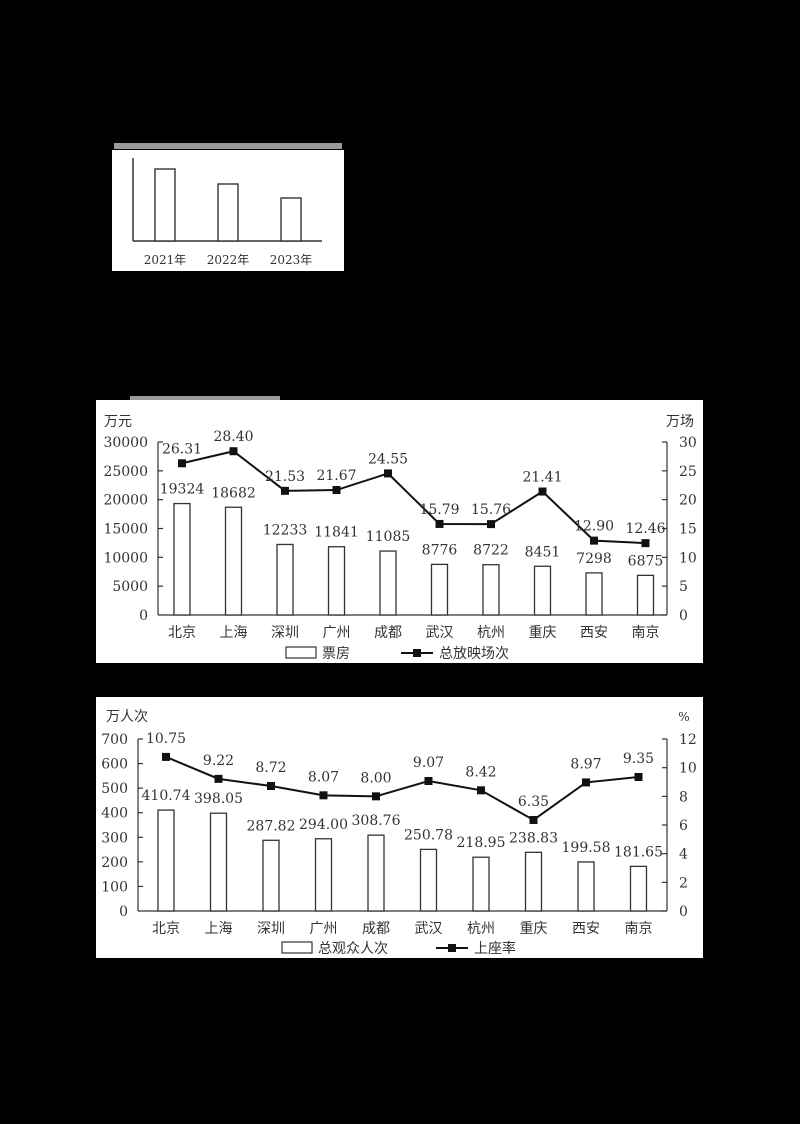  Describe the element at coordinates (585, 764) in the screenshot. I see `line-value-label: 8.97` at that location.